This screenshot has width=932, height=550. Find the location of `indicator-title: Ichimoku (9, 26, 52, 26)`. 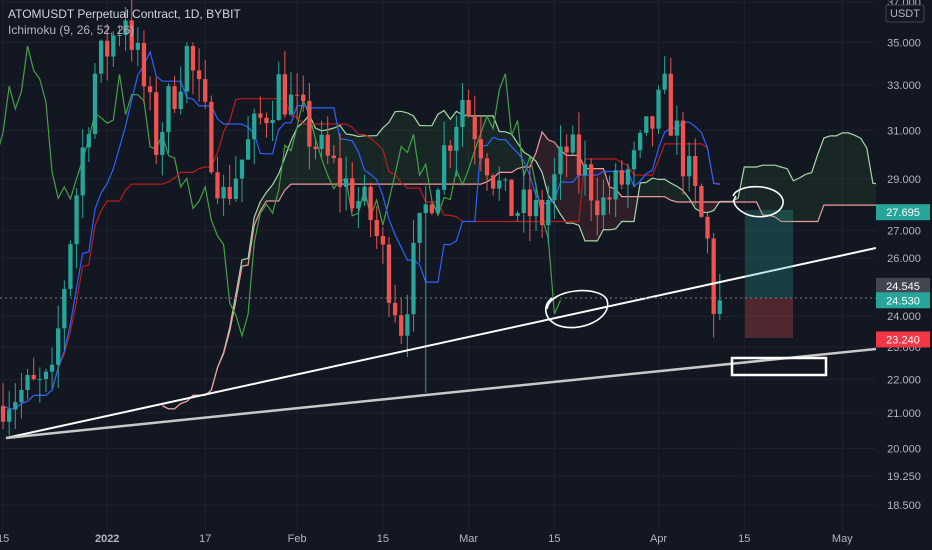

indicator-title: Ichimoku (9, 26, 52, 26) is located at coordinates (71, 30).